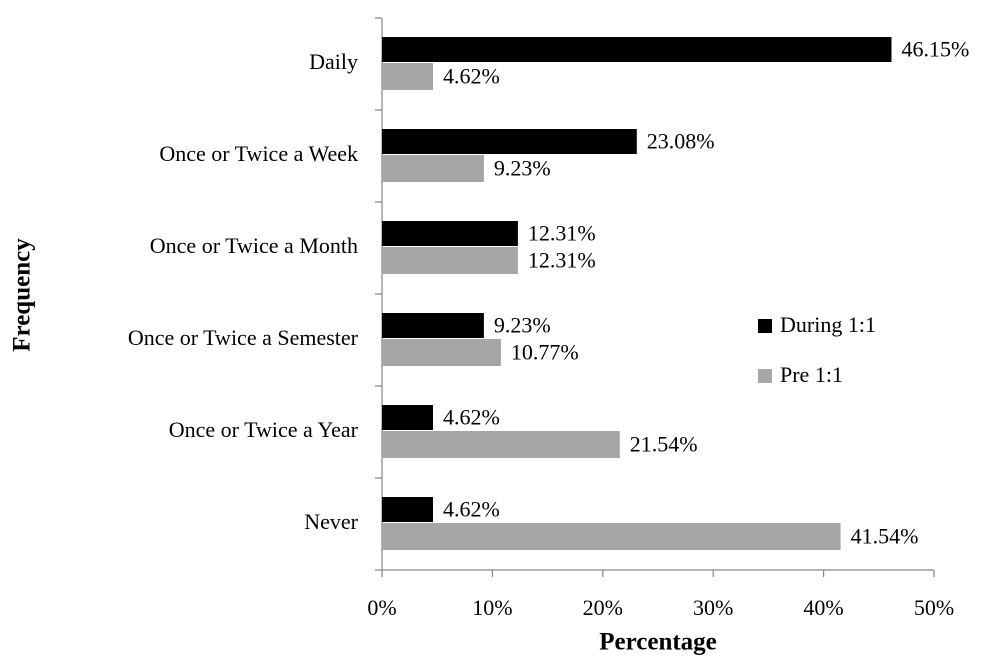  Describe the element at coordinates (492, 607) in the screenshot. I see `x-tick-label: 10%` at that location.